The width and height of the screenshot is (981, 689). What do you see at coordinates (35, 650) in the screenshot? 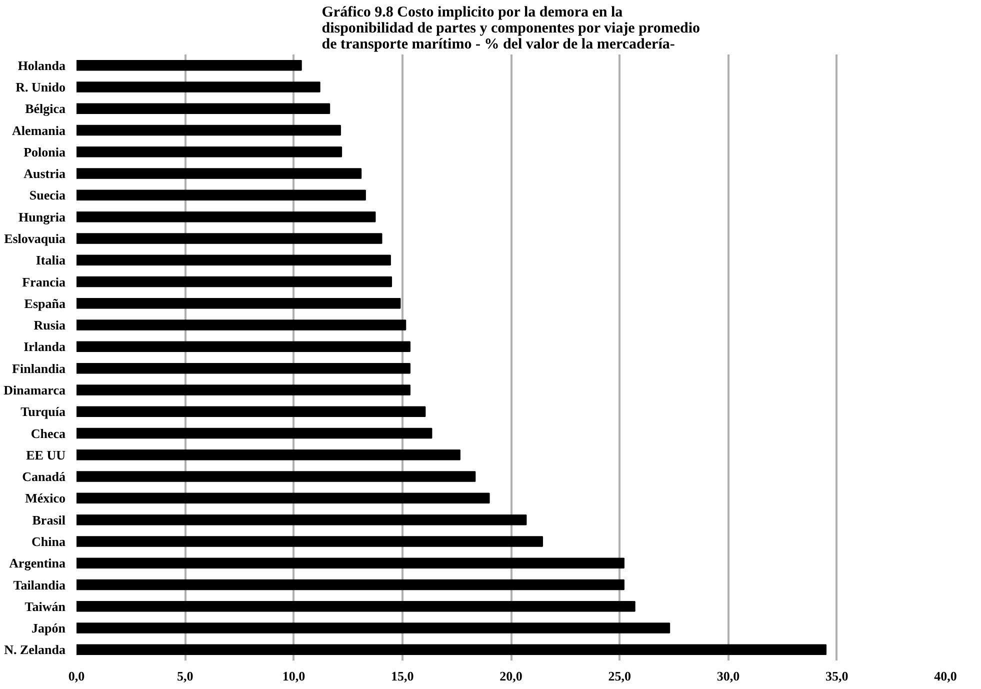
I see `y-tick-label: N. Zelanda` at bounding box center [35, 650].